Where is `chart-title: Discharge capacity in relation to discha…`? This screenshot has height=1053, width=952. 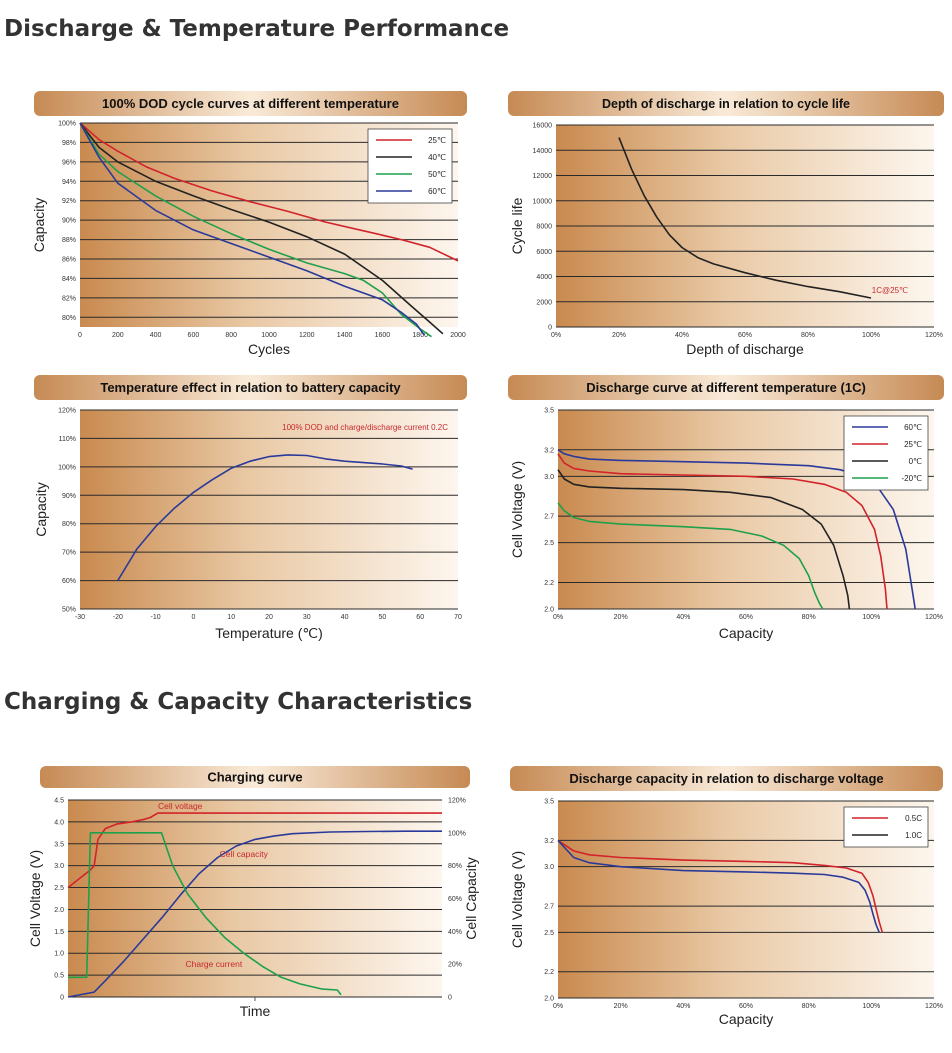
chart-title: Discharge capacity in relation to discha… is located at coordinates (726, 778).